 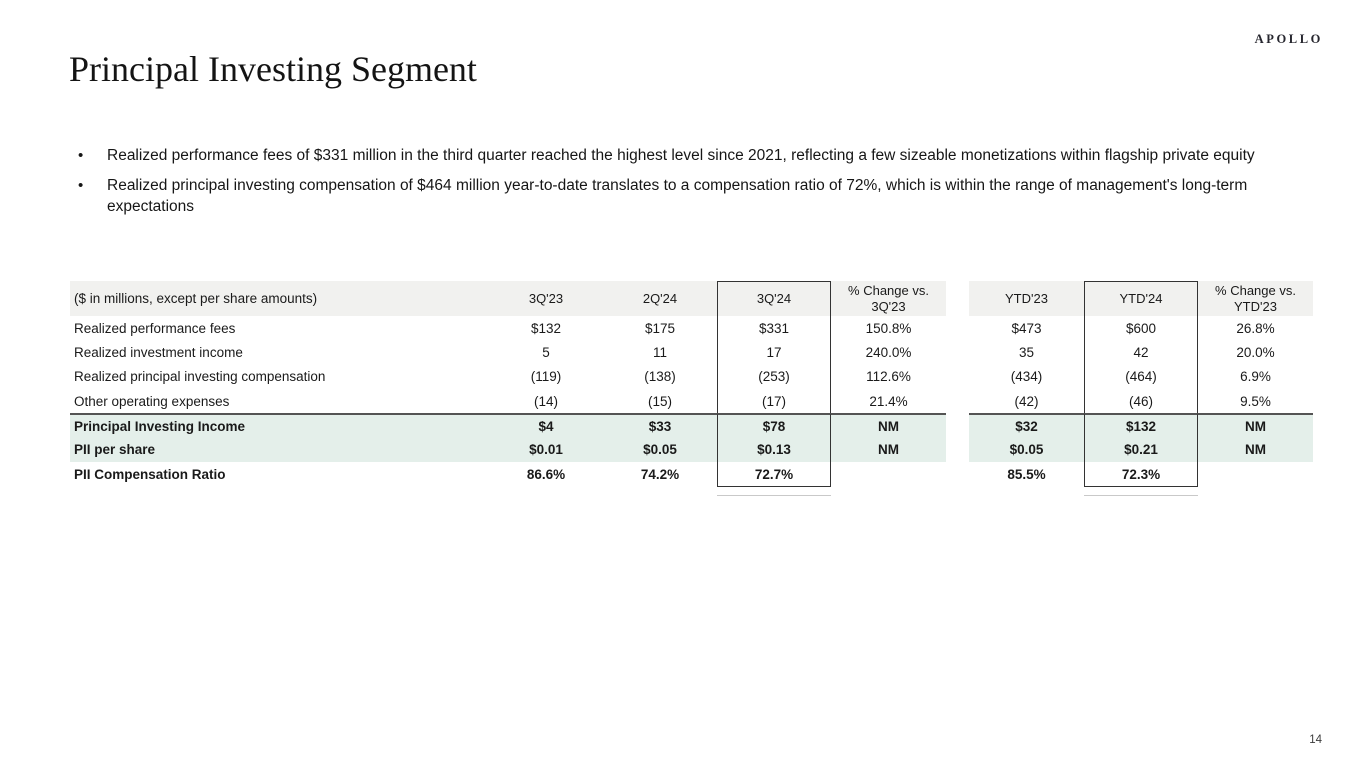 What do you see at coordinates (660, 376) in the screenshot?
I see `table-cell: (138)` at bounding box center [660, 376].